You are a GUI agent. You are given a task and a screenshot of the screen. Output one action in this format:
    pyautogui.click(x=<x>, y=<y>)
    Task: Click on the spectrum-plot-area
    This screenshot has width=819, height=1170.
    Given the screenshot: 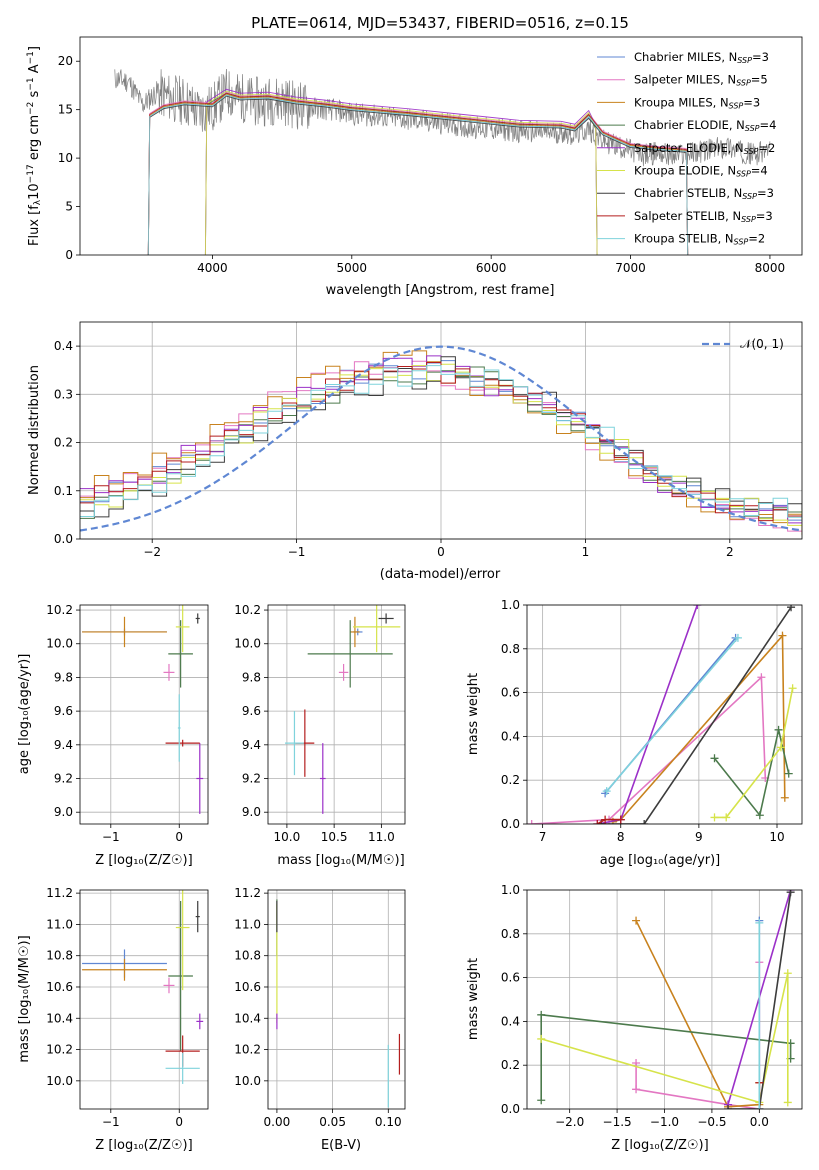 What is the action you would take?
    pyautogui.click(x=442, y=161)
    